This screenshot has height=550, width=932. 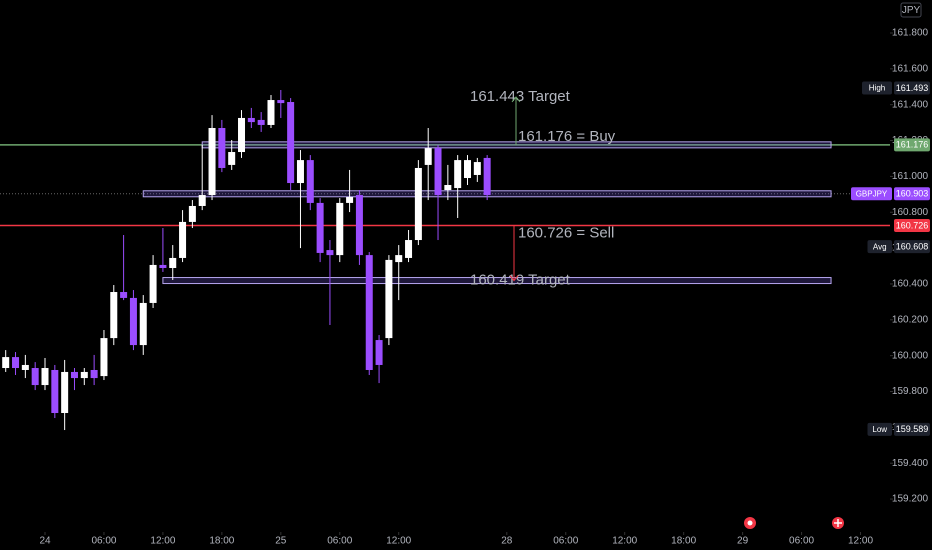 I want to click on bottom-icons, so click(x=794, y=523).